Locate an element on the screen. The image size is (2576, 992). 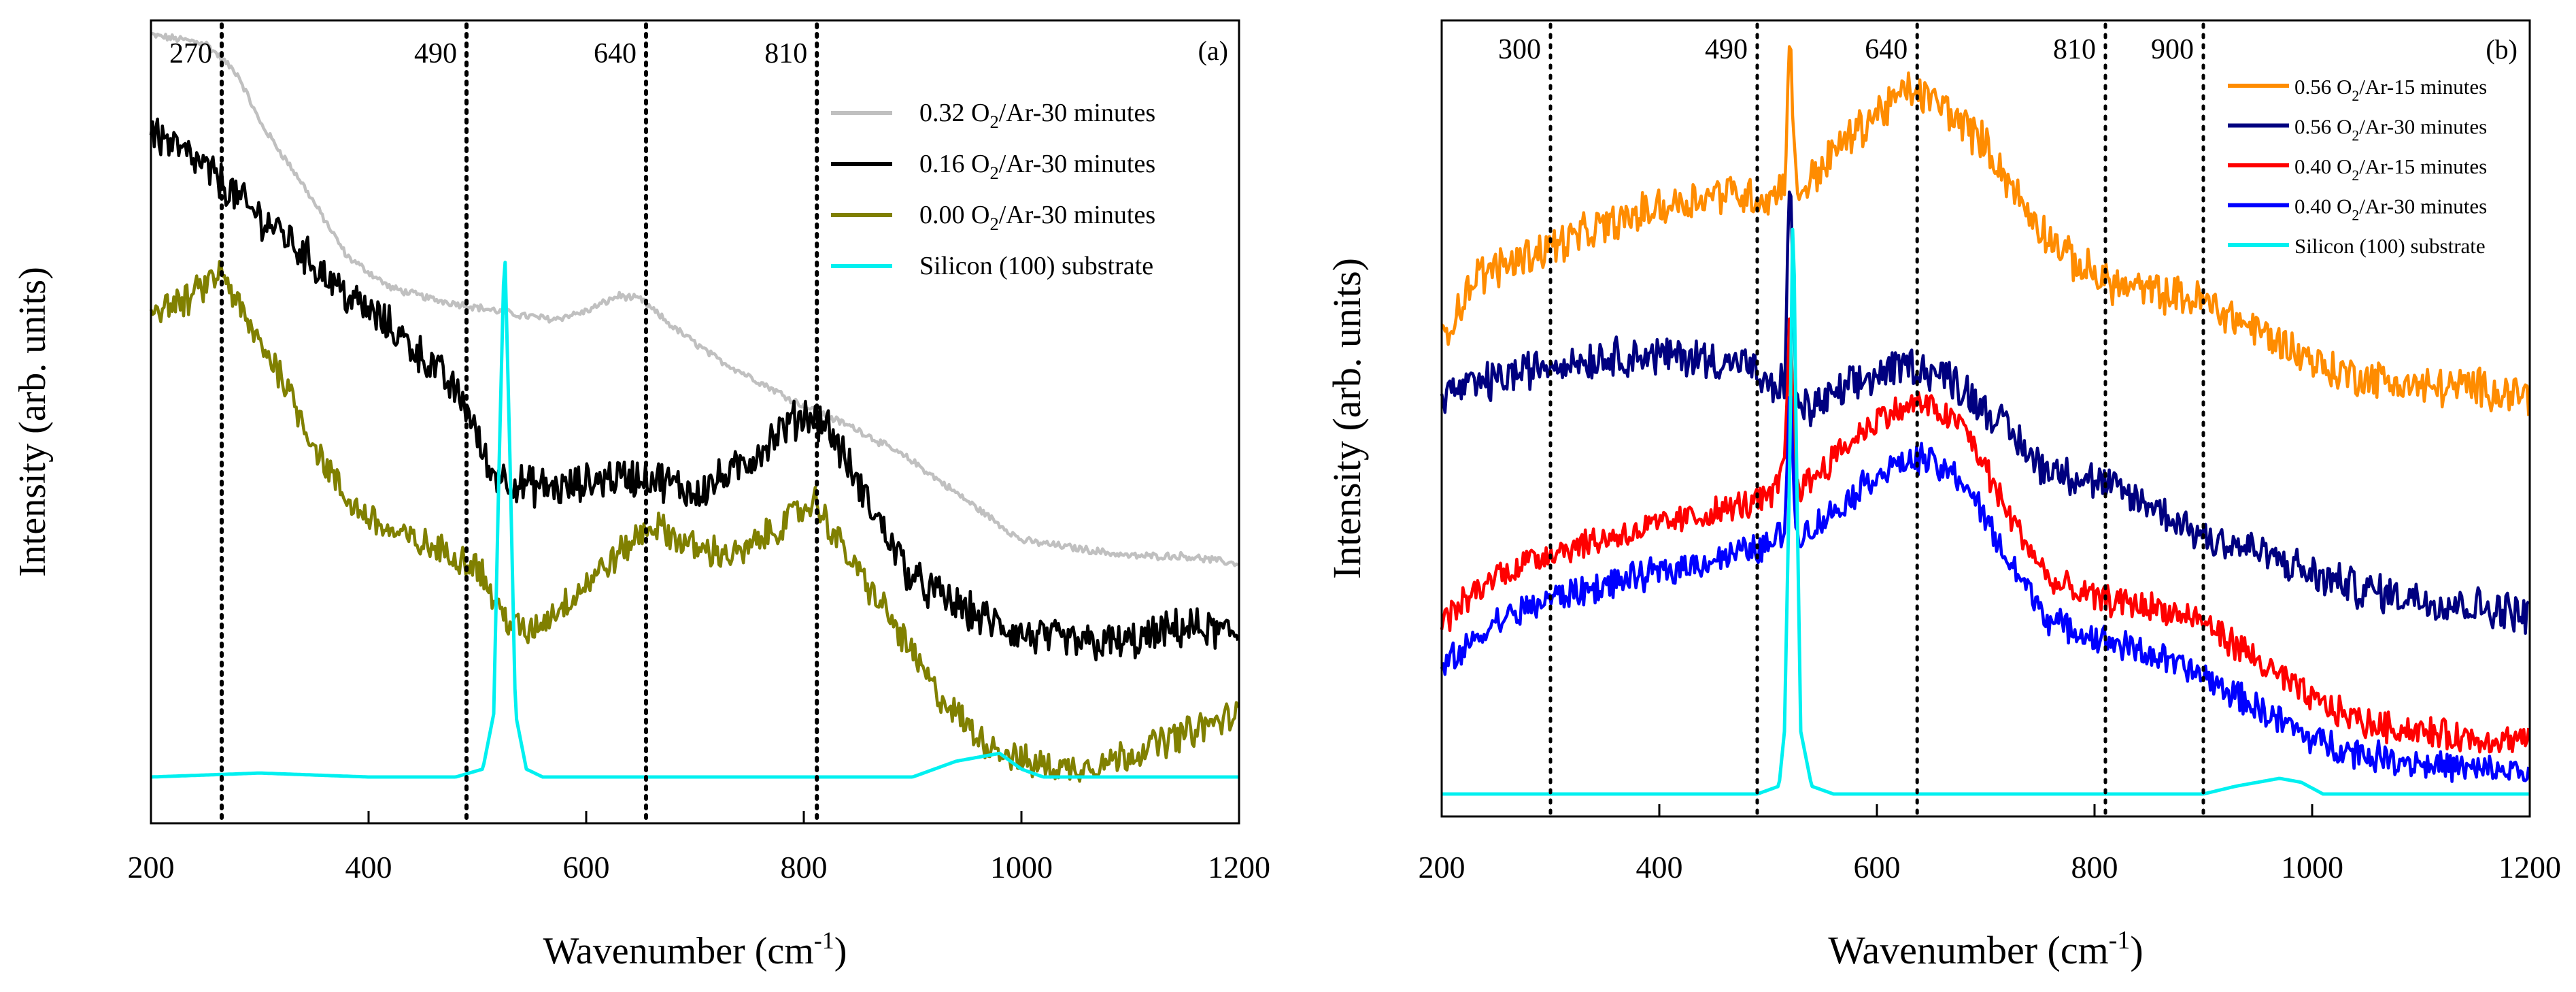
panel-a-x-tick-label: 600 is located at coordinates (586, 867).